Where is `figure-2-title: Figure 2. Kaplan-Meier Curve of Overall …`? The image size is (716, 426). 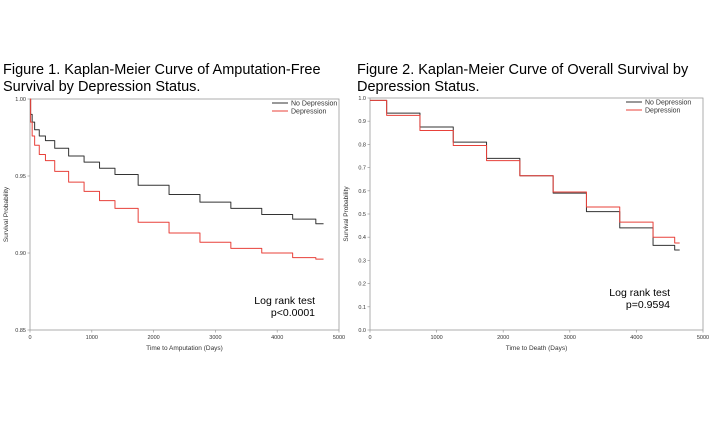 figure-2-title: Figure 2. Kaplan-Meier Curve of Overall … is located at coordinates (532, 79).